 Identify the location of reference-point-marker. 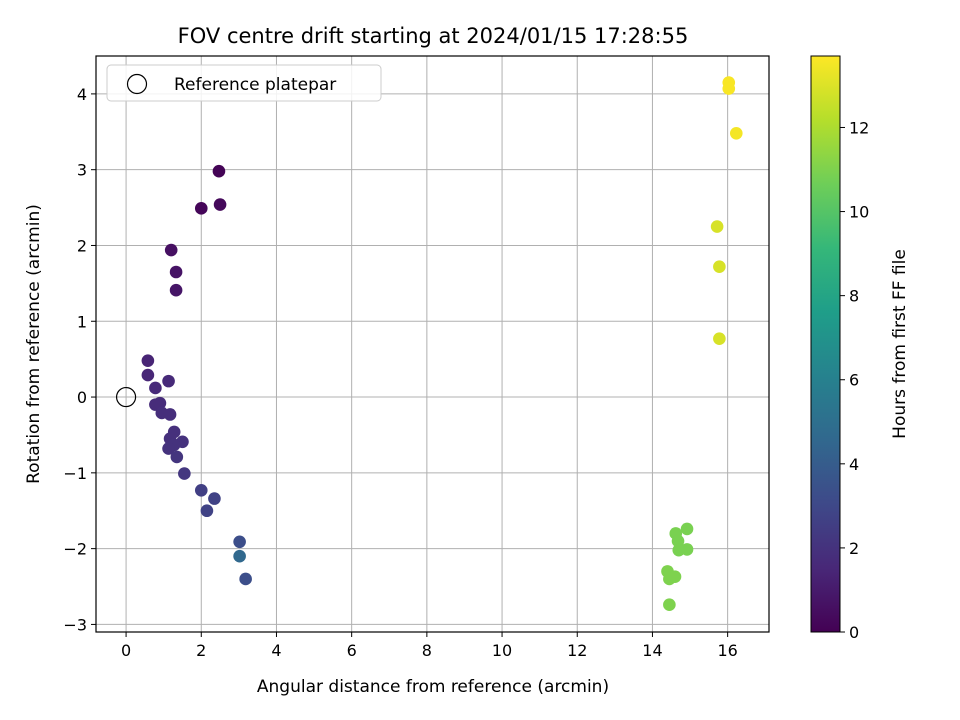
(126, 397).